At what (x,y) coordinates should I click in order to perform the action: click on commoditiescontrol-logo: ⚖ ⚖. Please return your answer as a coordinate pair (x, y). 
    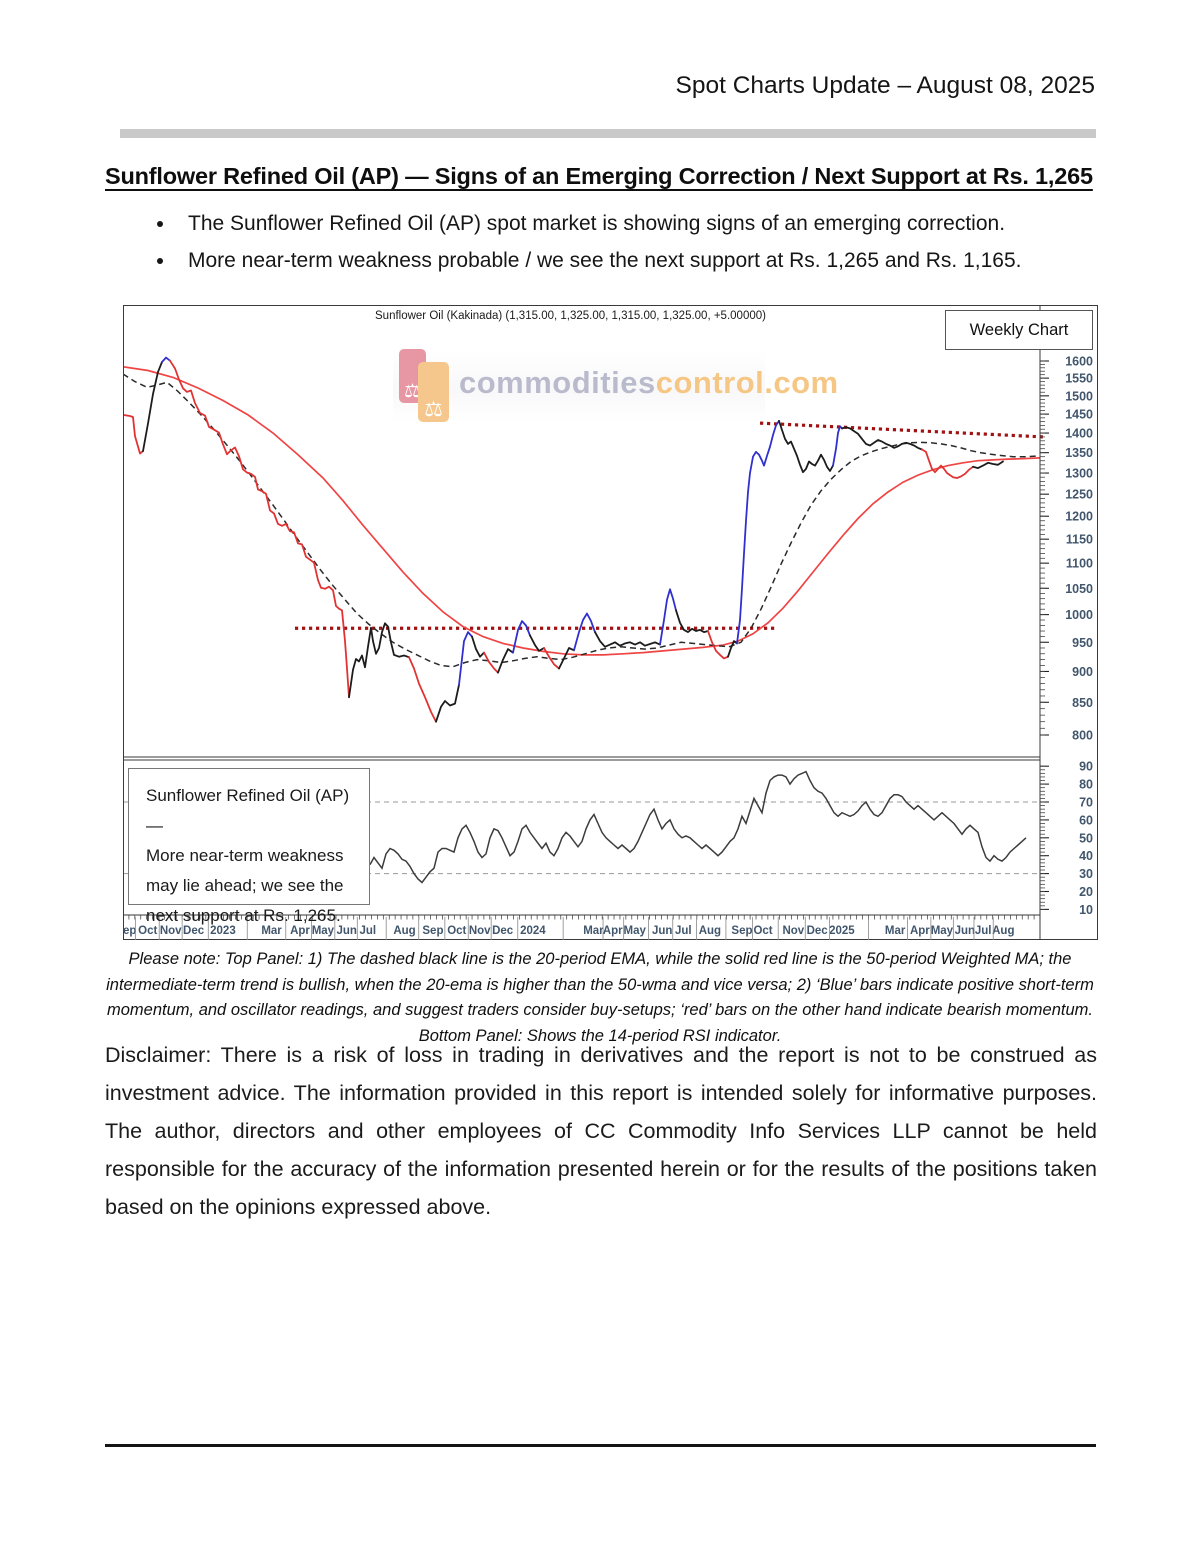
    Looking at the image, I should click on (430, 385).